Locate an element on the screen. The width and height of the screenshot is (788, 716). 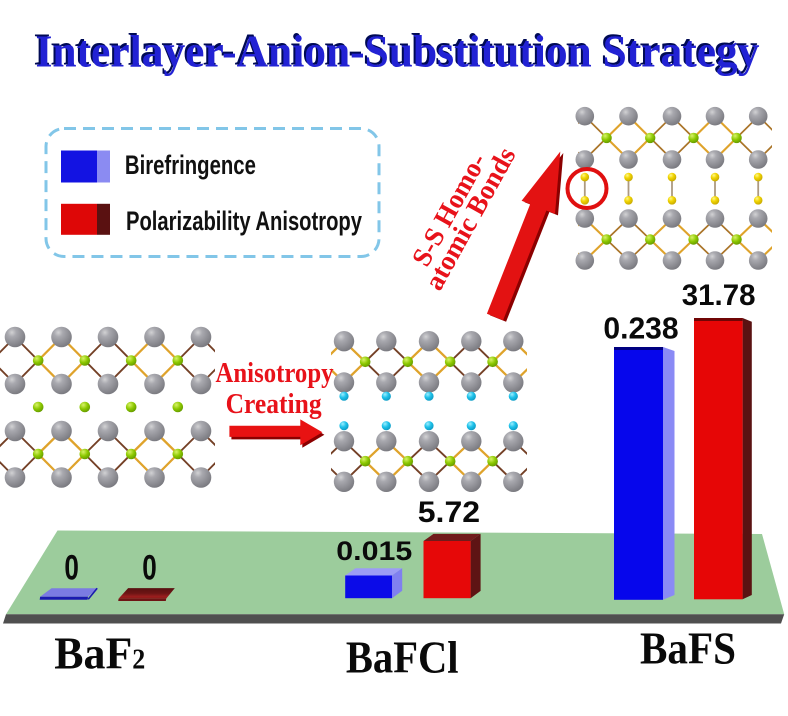
svg-text: BaFS is located at coordinates (688, 647).